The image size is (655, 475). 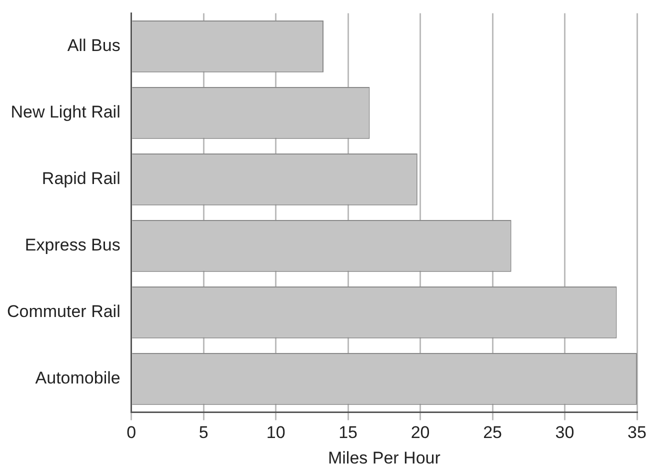 What do you see at coordinates (203, 432) in the screenshot?
I see `x-tick-label: 5` at bounding box center [203, 432].